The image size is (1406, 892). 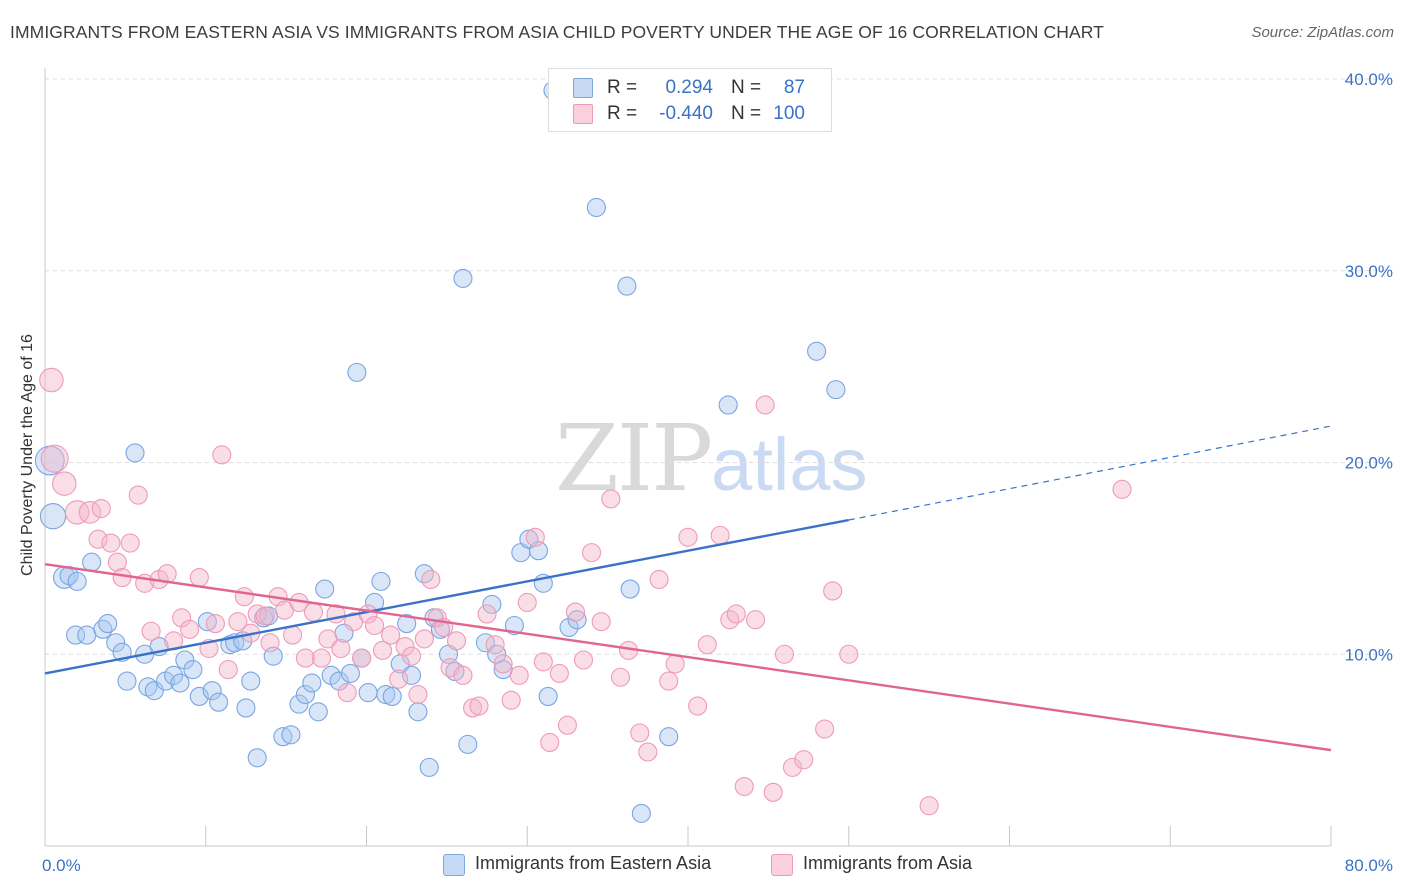 What do you see at coordinates (593, 863) in the screenshot?
I see `legend-label-eastern-asia: Immigrants from Eastern Asia` at bounding box center [593, 863].